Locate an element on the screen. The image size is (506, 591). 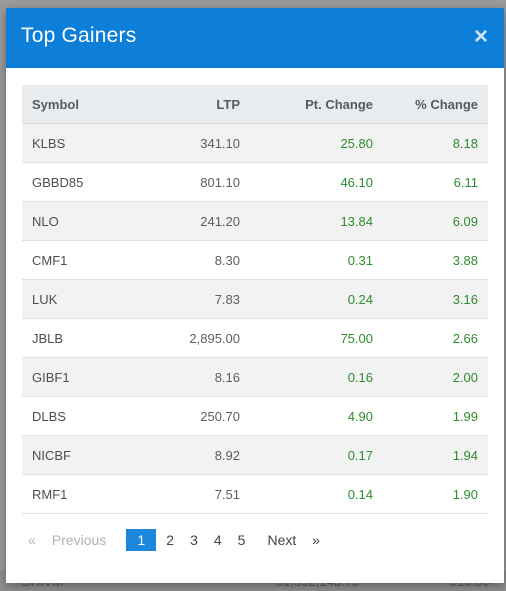
symbol-cell: LUK is located at coordinates (77, 299).